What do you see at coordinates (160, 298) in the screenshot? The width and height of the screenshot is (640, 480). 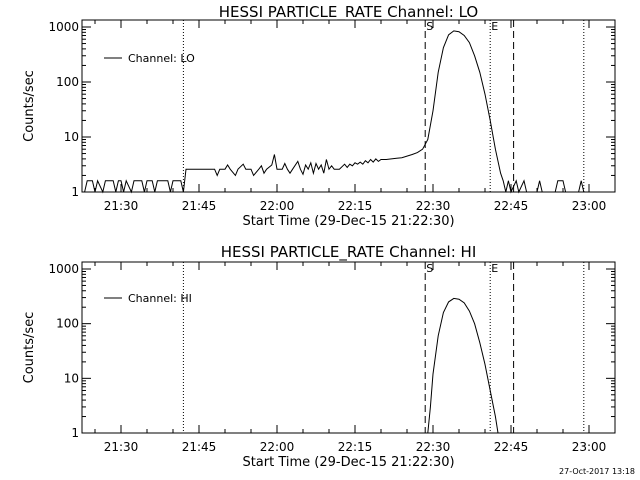 I see `legend-label: Channel: HI` at bounding box center [160, 298].